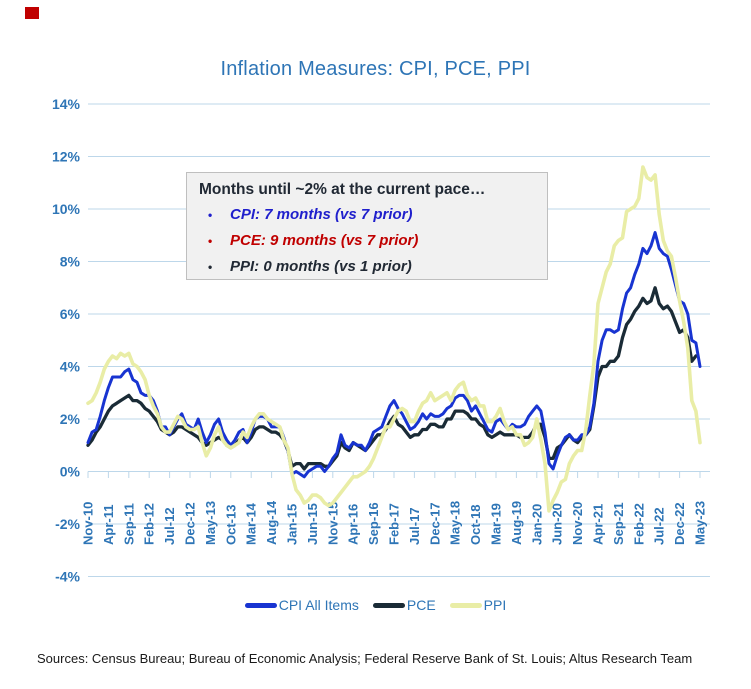 The width and height of the screenshot is (751, 689). I want to click on annotation-item: • PPI: 0 months (vs 1 prior), so click(368, 267).